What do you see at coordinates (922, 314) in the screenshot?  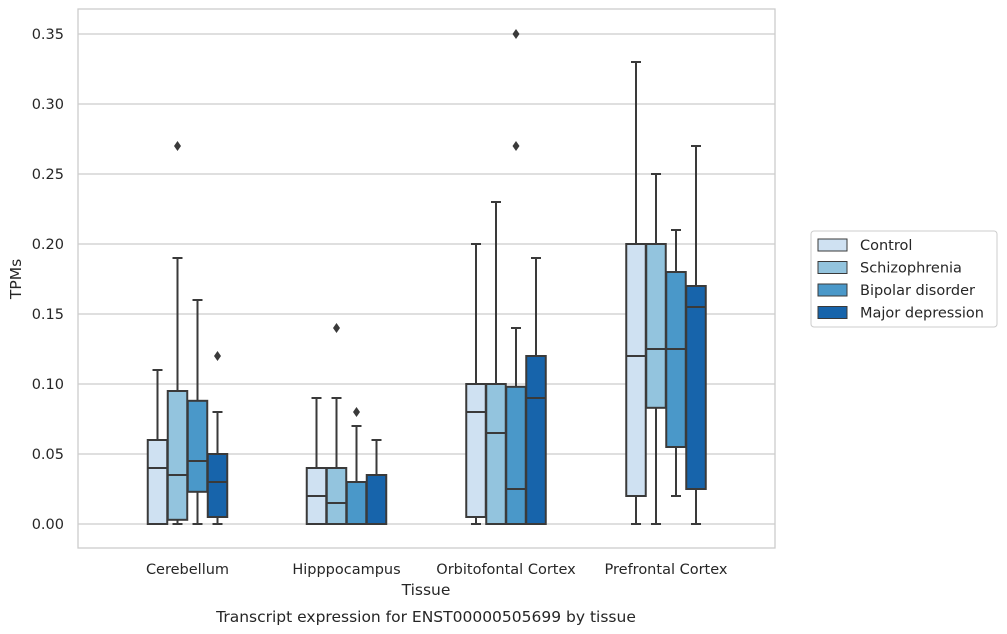 I see `legend-entry-label: Major depression` at bounding box center [922, 314].